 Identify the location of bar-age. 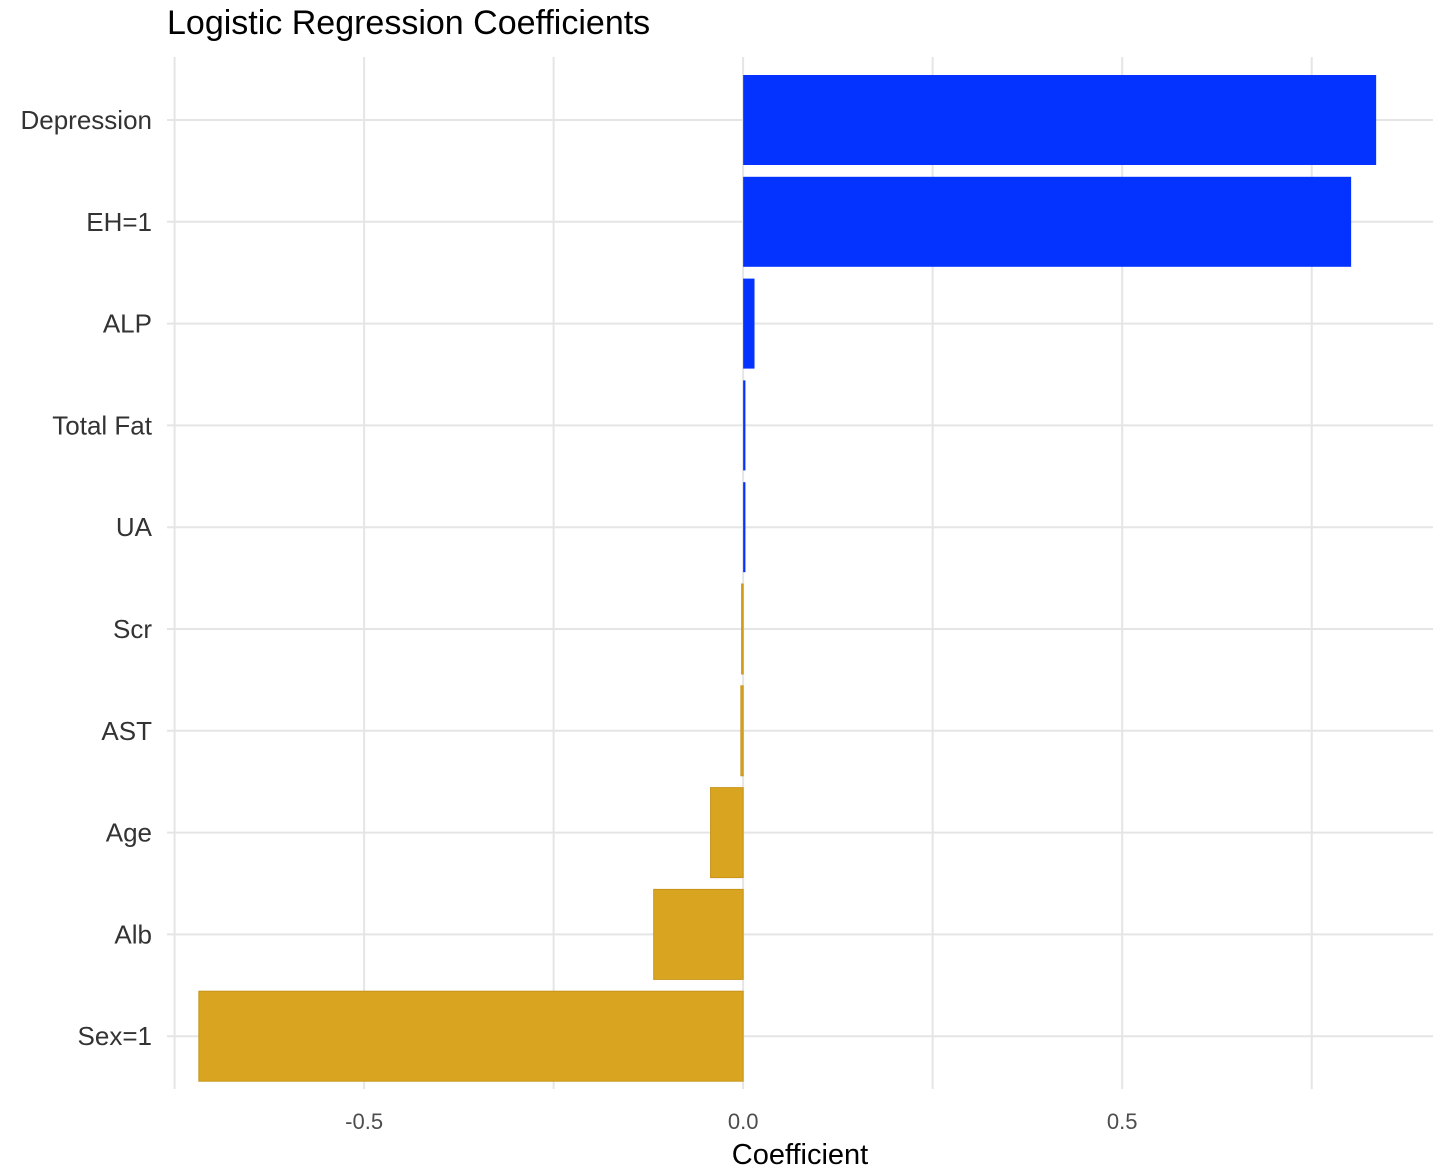
(727, 833).